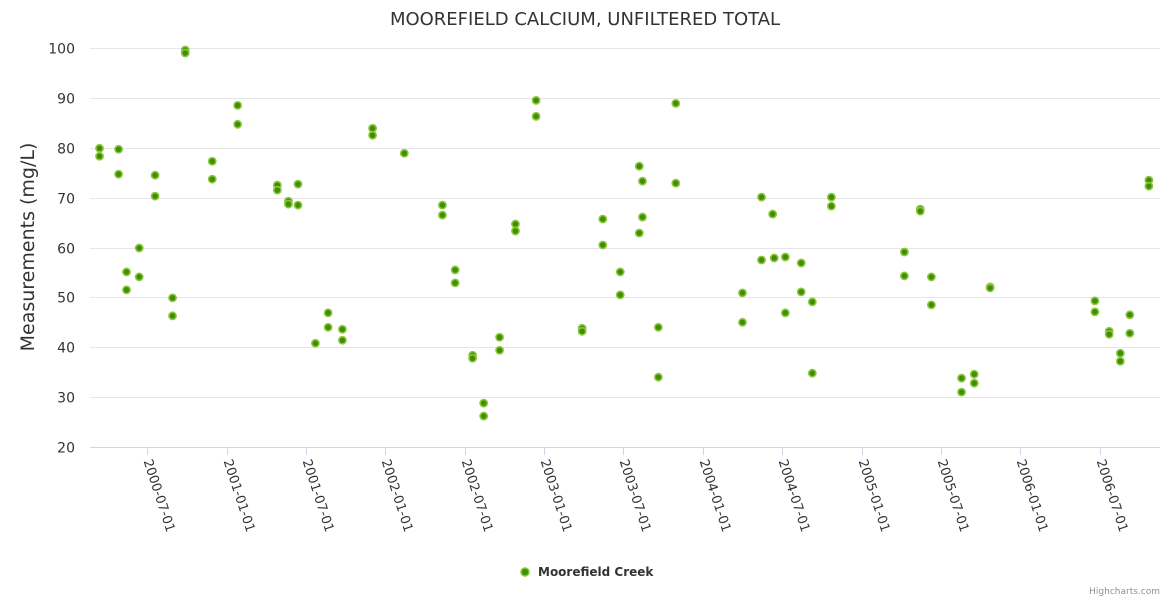 Image resolution: width=1170 pixels, height=600 pixels. What do you see at coordinates (61, 249) in the screenshot?
I see `y-axis-ticks: 20 30 40 50 60 70 80 90 100` at bounding box center [61, 249].